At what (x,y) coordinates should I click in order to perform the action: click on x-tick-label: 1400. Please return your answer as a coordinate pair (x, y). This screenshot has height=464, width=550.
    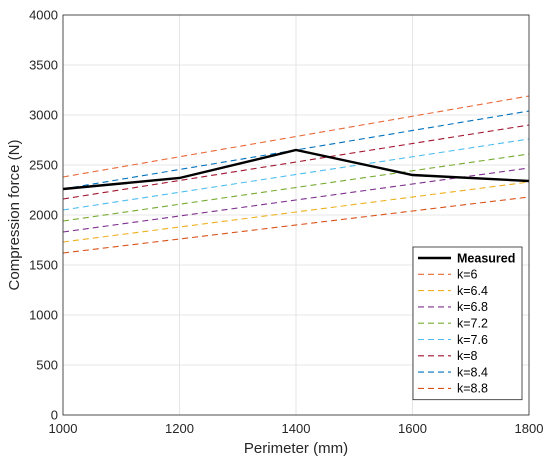
    Looking at the image, I should click on (296, 428).